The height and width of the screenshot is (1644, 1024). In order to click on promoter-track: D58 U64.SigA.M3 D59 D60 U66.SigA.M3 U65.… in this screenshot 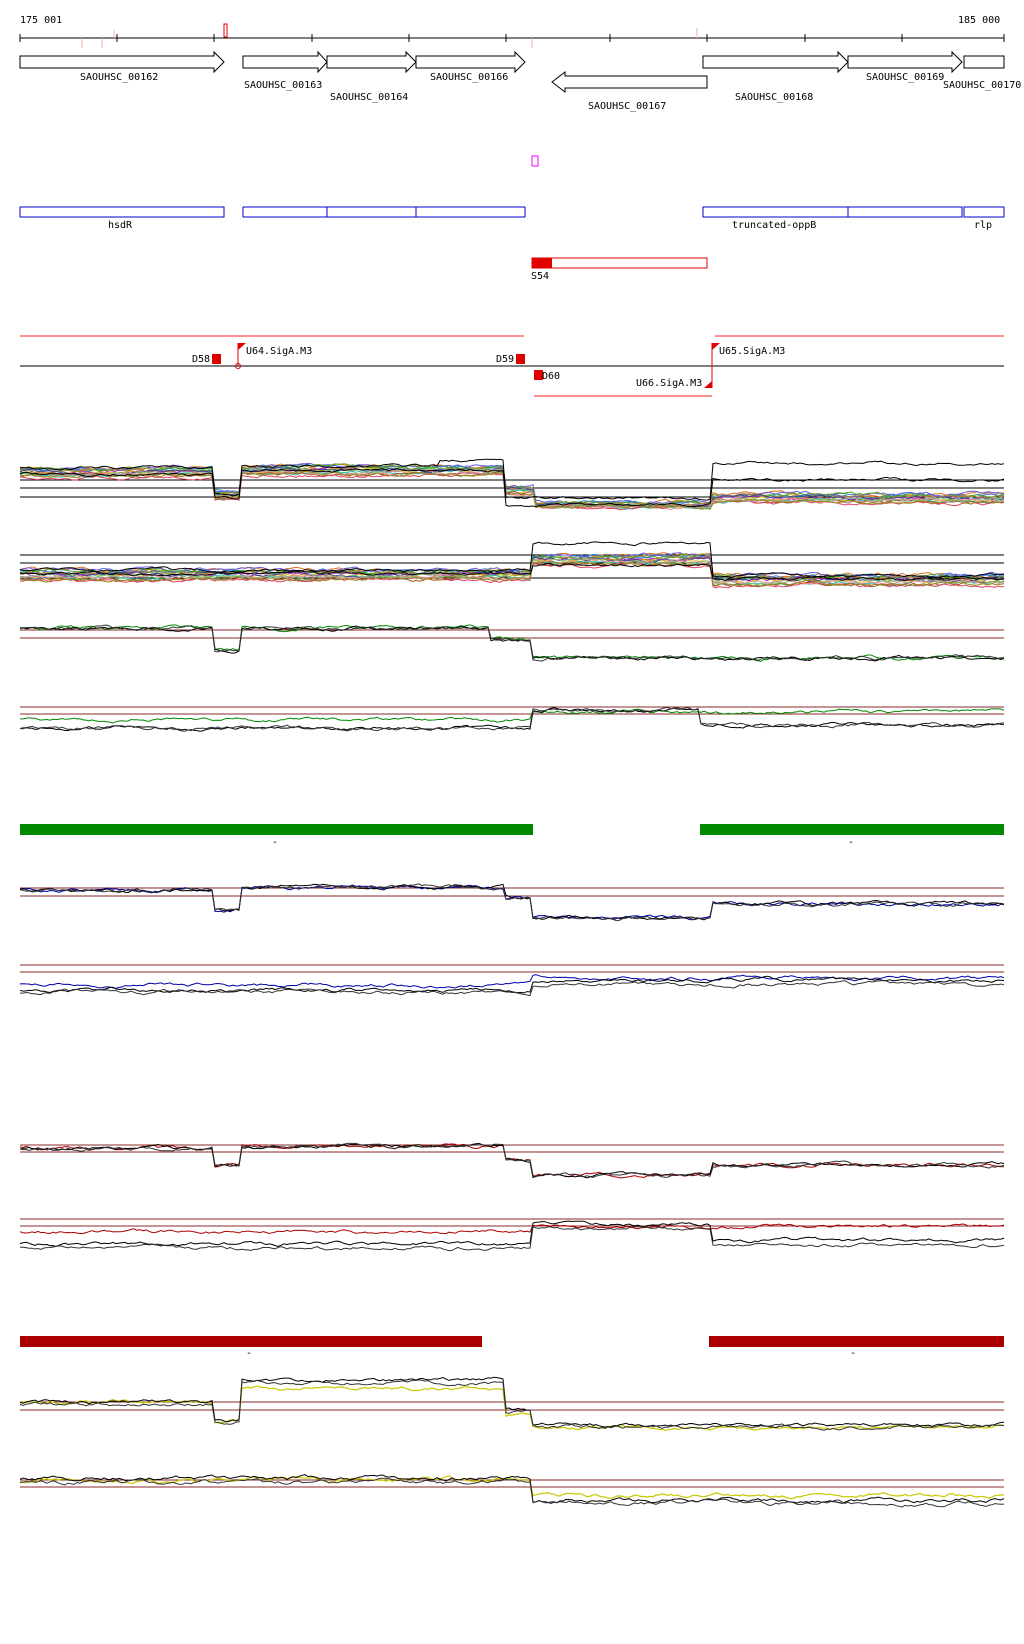, I will do `click(512, 366)`.